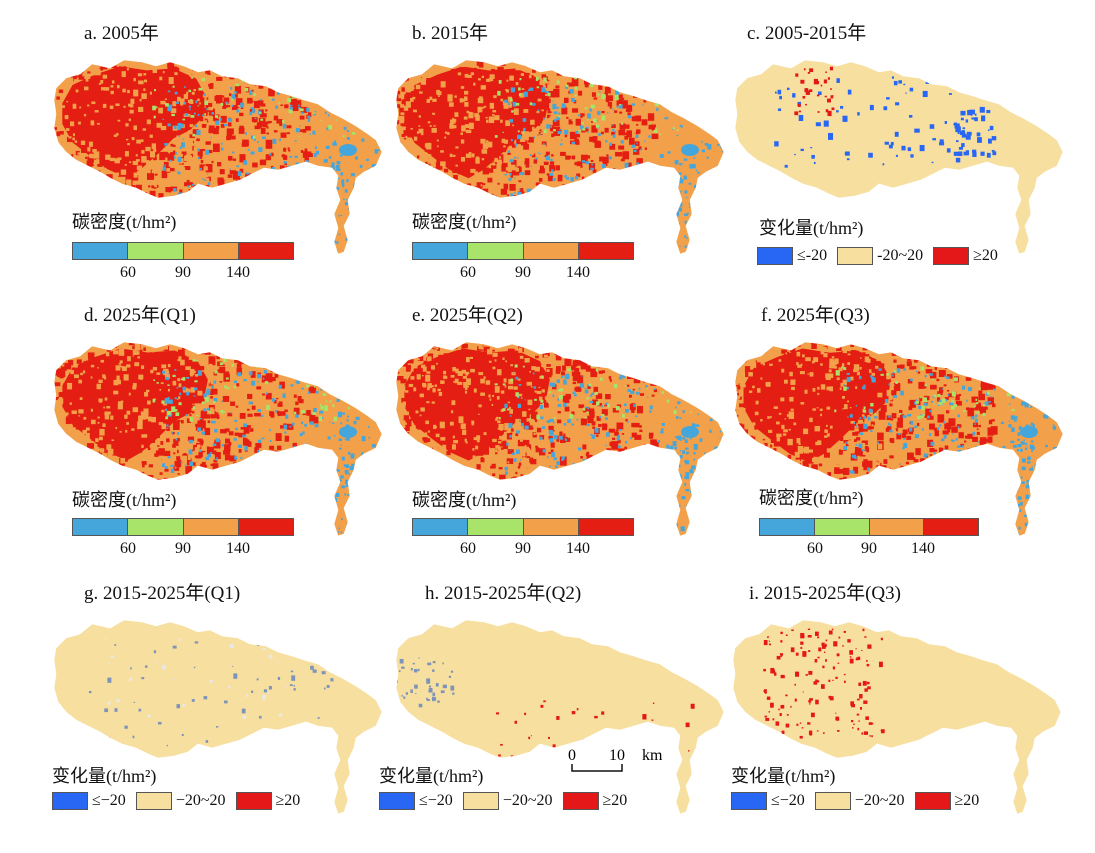 This screenshot has height=853, width=1095. What do you see at coordinates (121, 33) in the screenshot?
I see `panel-title: a. 2005年` at bounding box center [121, 33].